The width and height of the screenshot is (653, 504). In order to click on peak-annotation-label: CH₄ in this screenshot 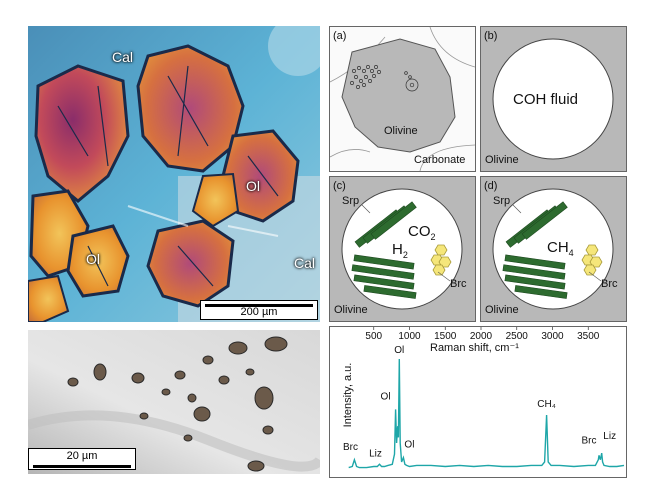, I will do `click(546, 404)`.